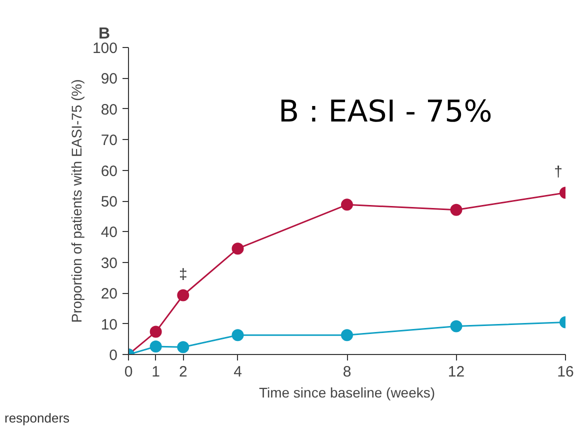 This screenshot has width=577, height=430. Describe the element at coordinates (109, 202) in the screenshot. I see `y-tick-label: 50` at that location.